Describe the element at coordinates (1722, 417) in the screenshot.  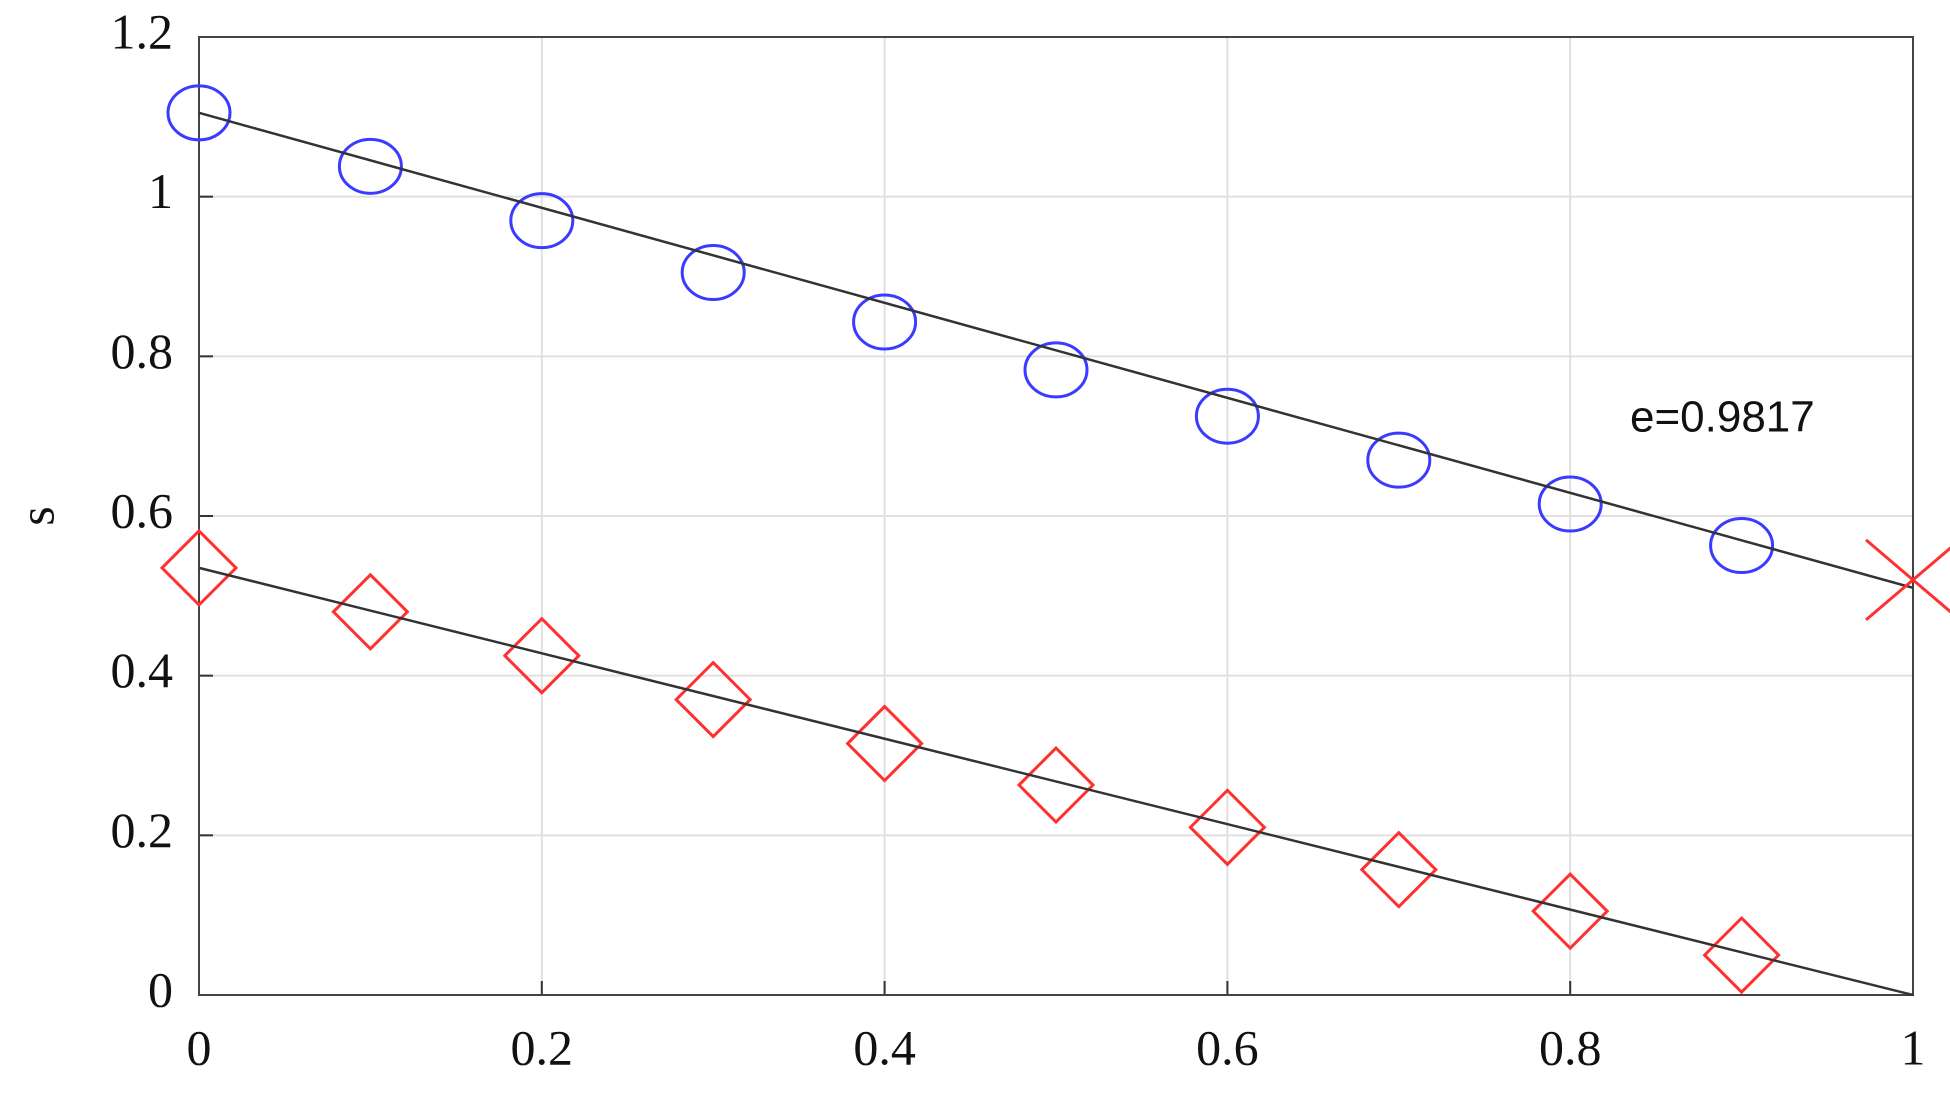
I see `annotation: e=0.9817` at that location.